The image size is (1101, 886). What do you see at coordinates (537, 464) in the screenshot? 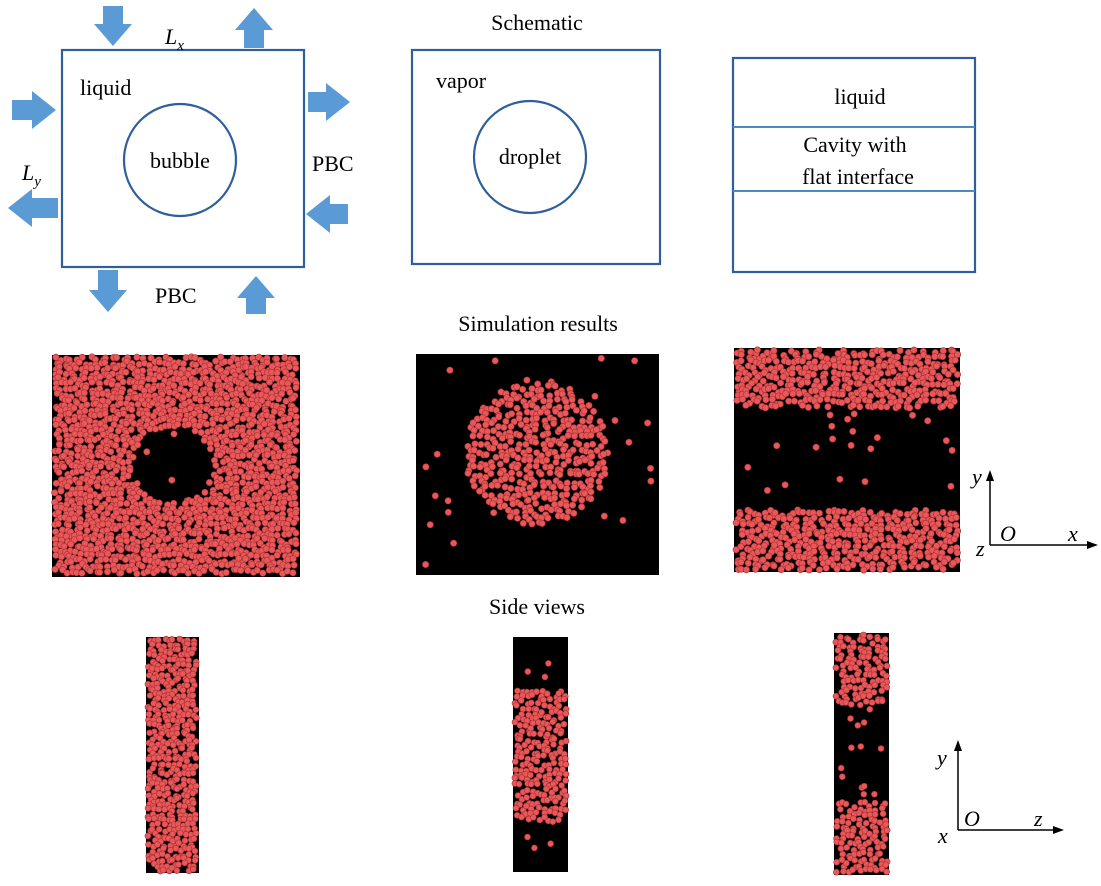
I see `sim-droplet-panel` at bounding box center [537, 464].